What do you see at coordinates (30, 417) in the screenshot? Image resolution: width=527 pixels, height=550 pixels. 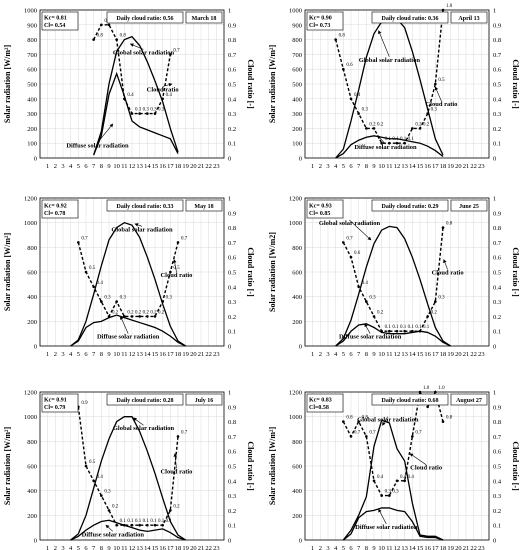 I see `y-tick-label: 1000` at bounding box center [30, 417].